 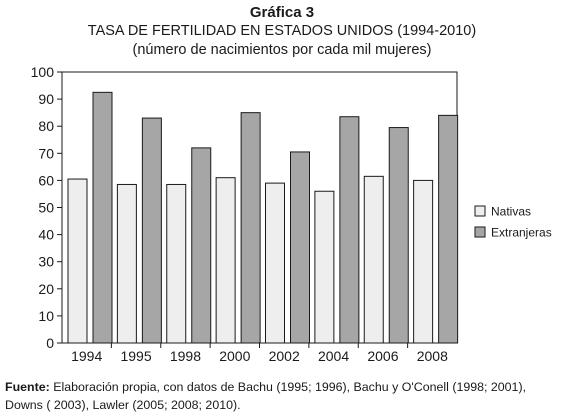 What do you see at coordinates (282, 12) in the screenshot?
I see `figure-label: Gráfica 3` at bounding box center [282, 12].